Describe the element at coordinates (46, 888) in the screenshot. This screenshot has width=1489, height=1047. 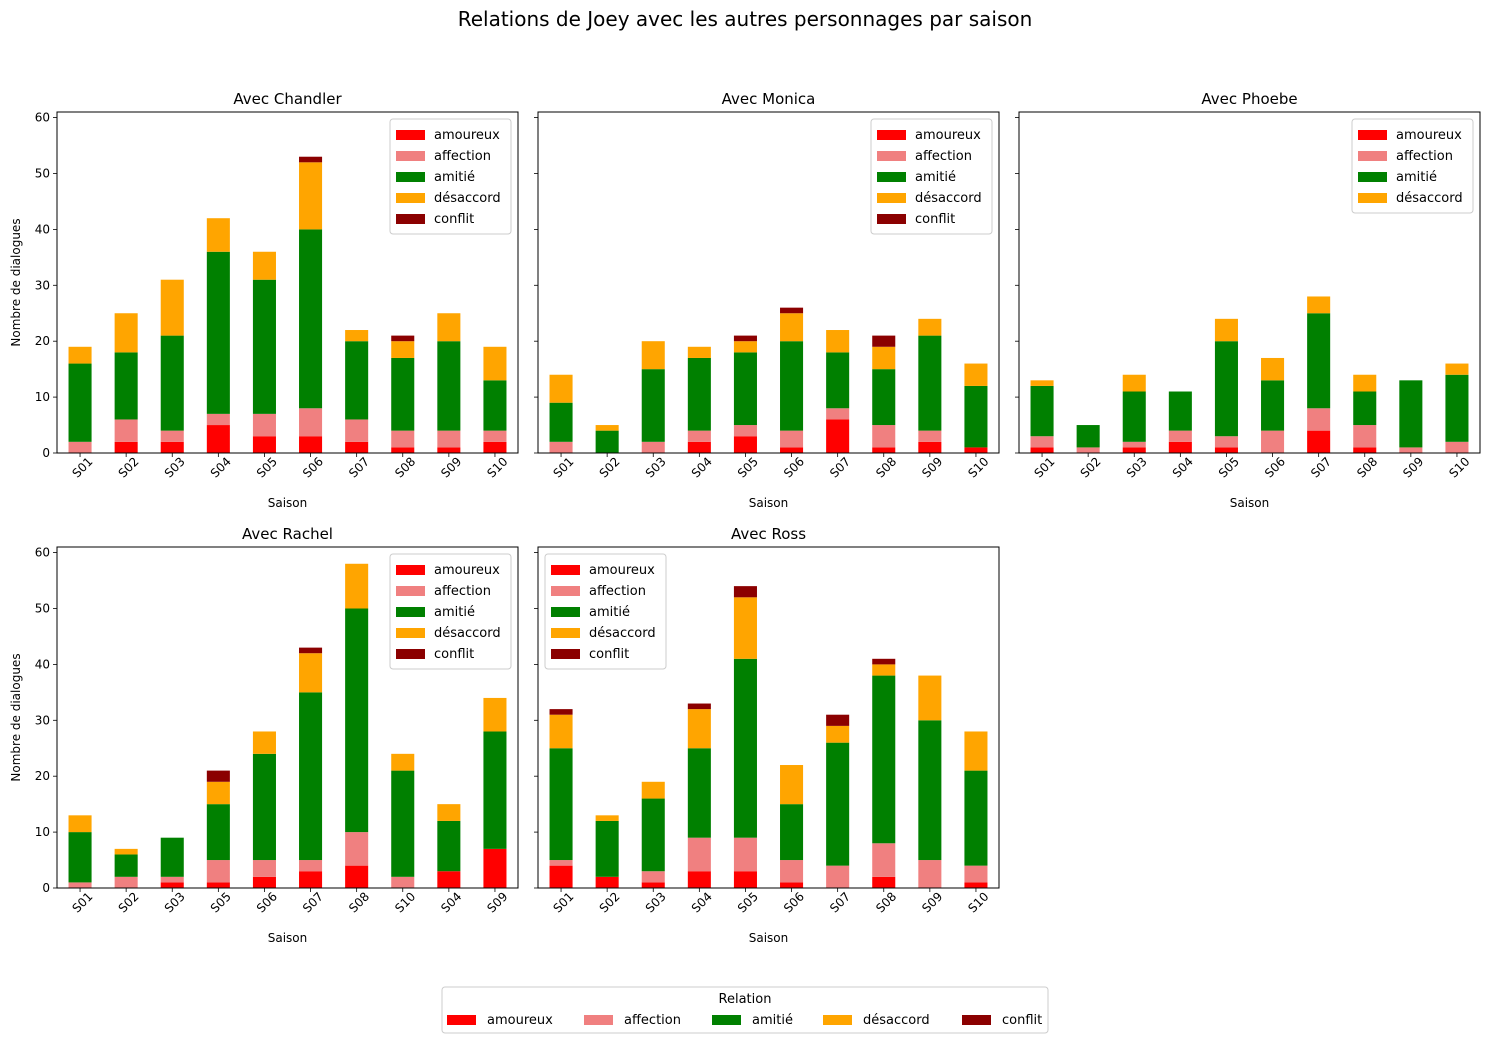
I see `y-tick-label: 0` at that location.